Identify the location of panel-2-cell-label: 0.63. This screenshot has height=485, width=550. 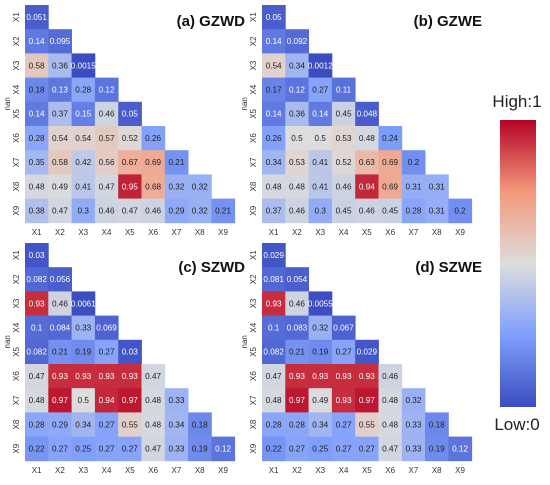
(367, 162).